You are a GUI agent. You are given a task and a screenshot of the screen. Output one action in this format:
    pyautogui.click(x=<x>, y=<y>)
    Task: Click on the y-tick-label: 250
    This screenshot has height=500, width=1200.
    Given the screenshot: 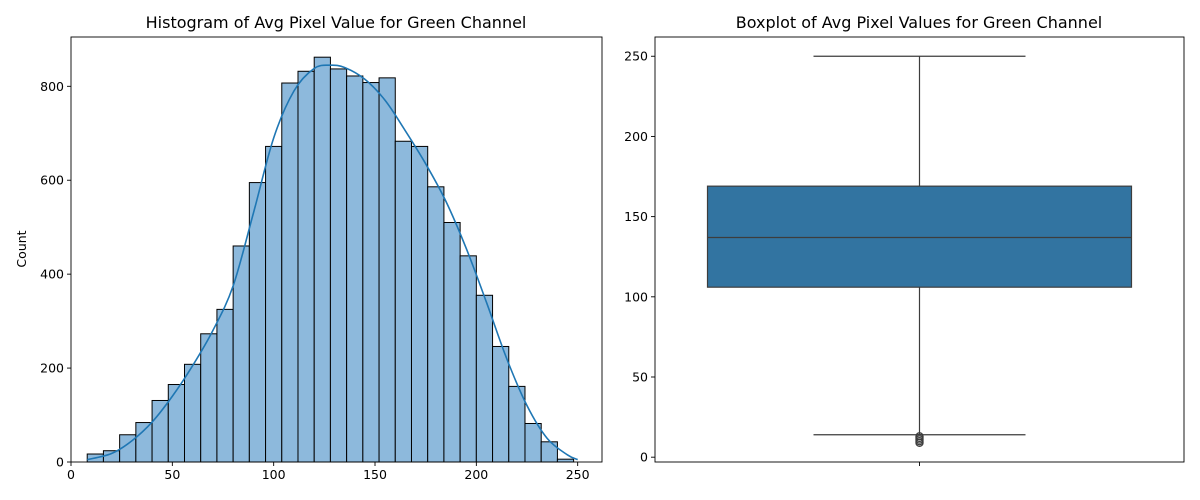 What is the action you would take?
    pyautogui.click(x=636, y=56)
    